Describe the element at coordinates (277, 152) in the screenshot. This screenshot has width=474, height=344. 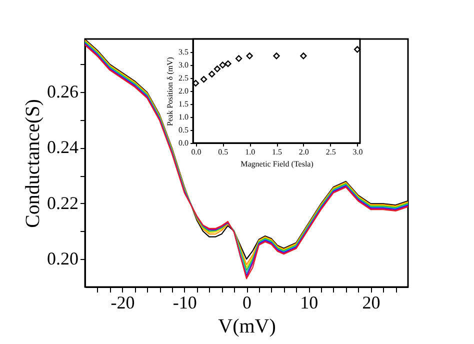
I see `x-tick-label: 1.5` at that location.